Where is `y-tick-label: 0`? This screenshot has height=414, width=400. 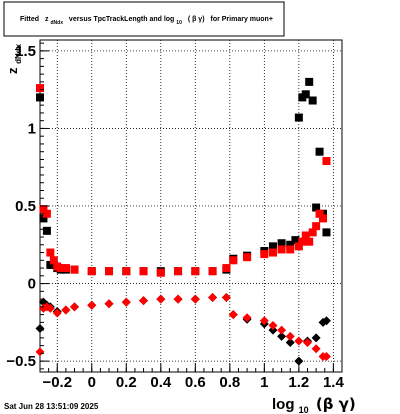 y-tick-label: 0 is located at coordinates (32, 284).